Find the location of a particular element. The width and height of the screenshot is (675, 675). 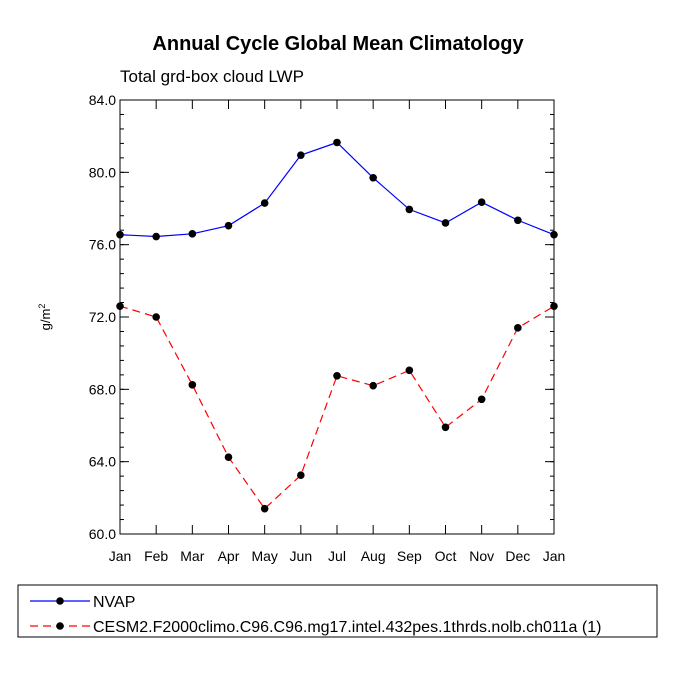

y-tick-label: 60.0 is located at coordinates (102, 534).